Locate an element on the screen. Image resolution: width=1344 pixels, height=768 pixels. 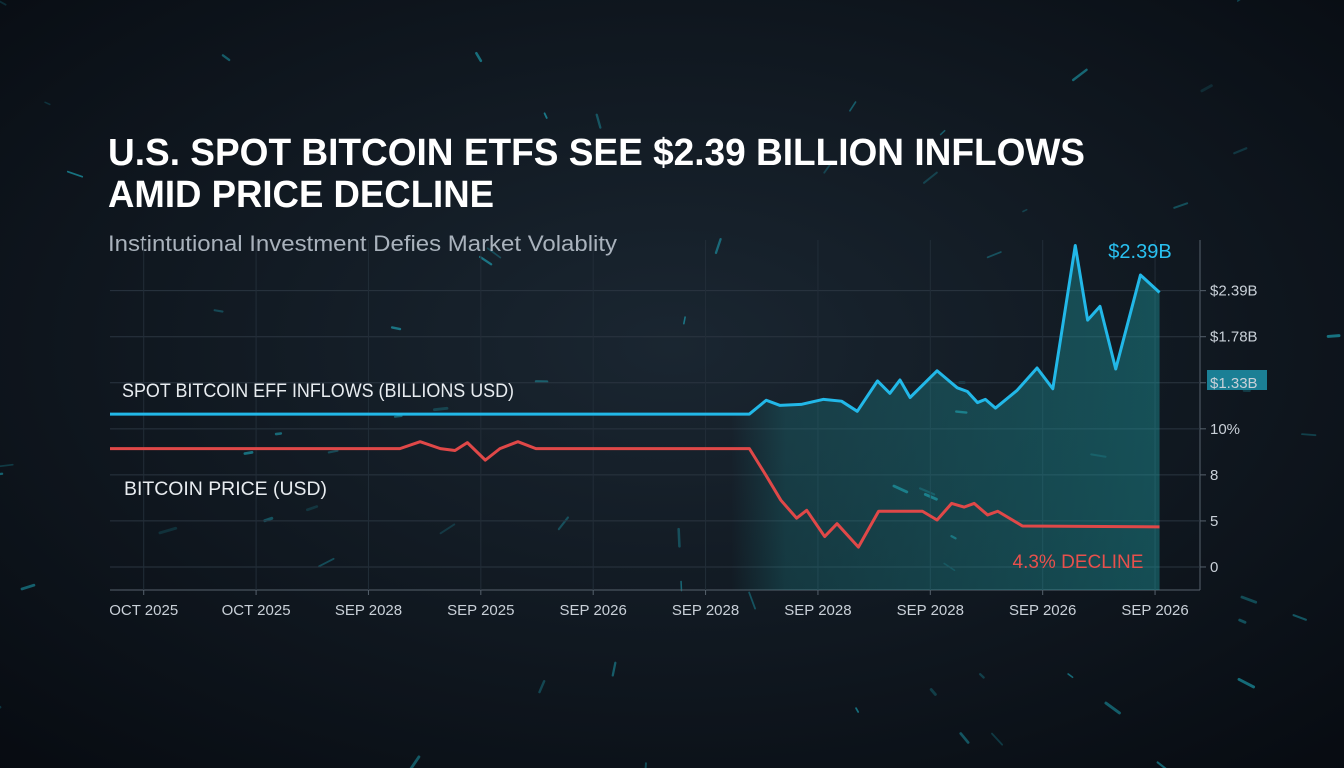
chart-title: AMID PRICE DECLINE is located at coordinates (301, 195).